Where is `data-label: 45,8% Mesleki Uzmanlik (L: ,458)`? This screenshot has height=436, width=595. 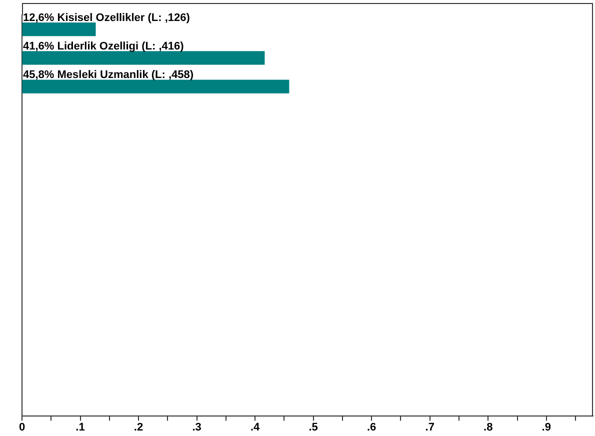
data-label: 45,8% Mesleki Uzmanlik (L: ,458) is located at coordinates (108, 75).